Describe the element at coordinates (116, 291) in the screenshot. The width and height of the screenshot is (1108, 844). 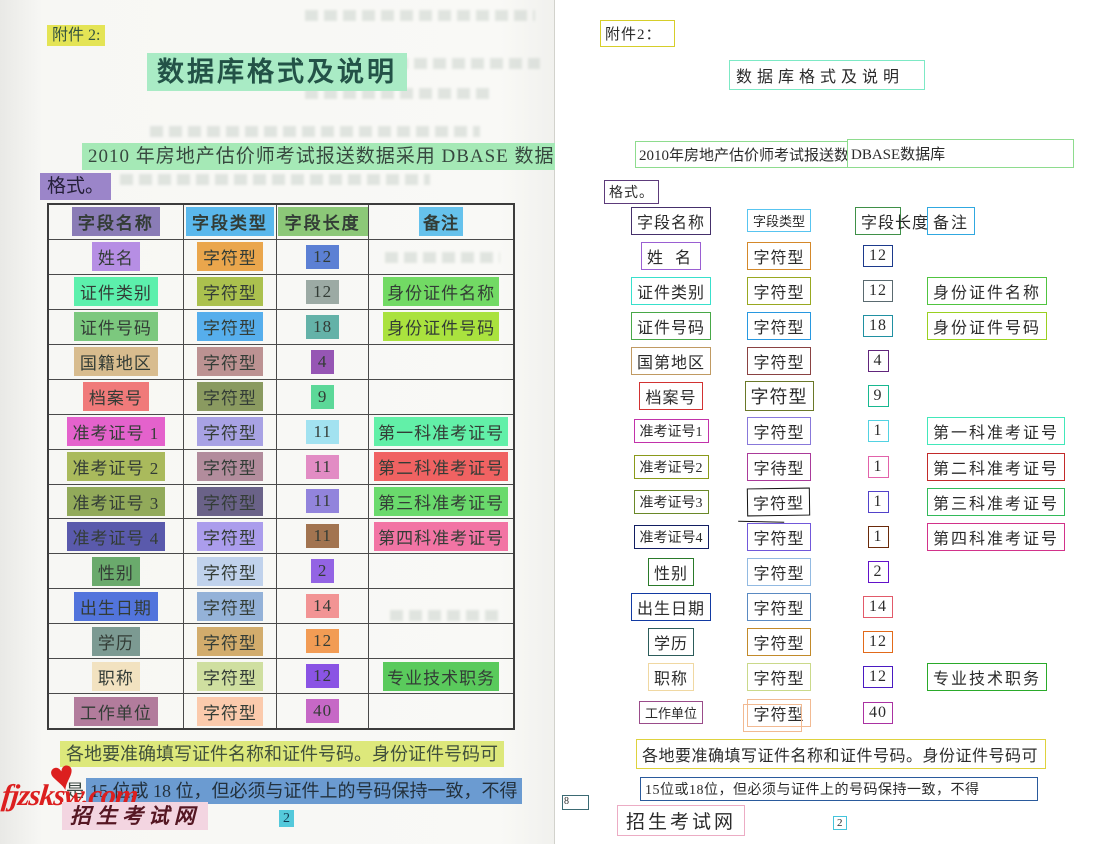
I see `scan-table-cell: 证件类别` at that location.